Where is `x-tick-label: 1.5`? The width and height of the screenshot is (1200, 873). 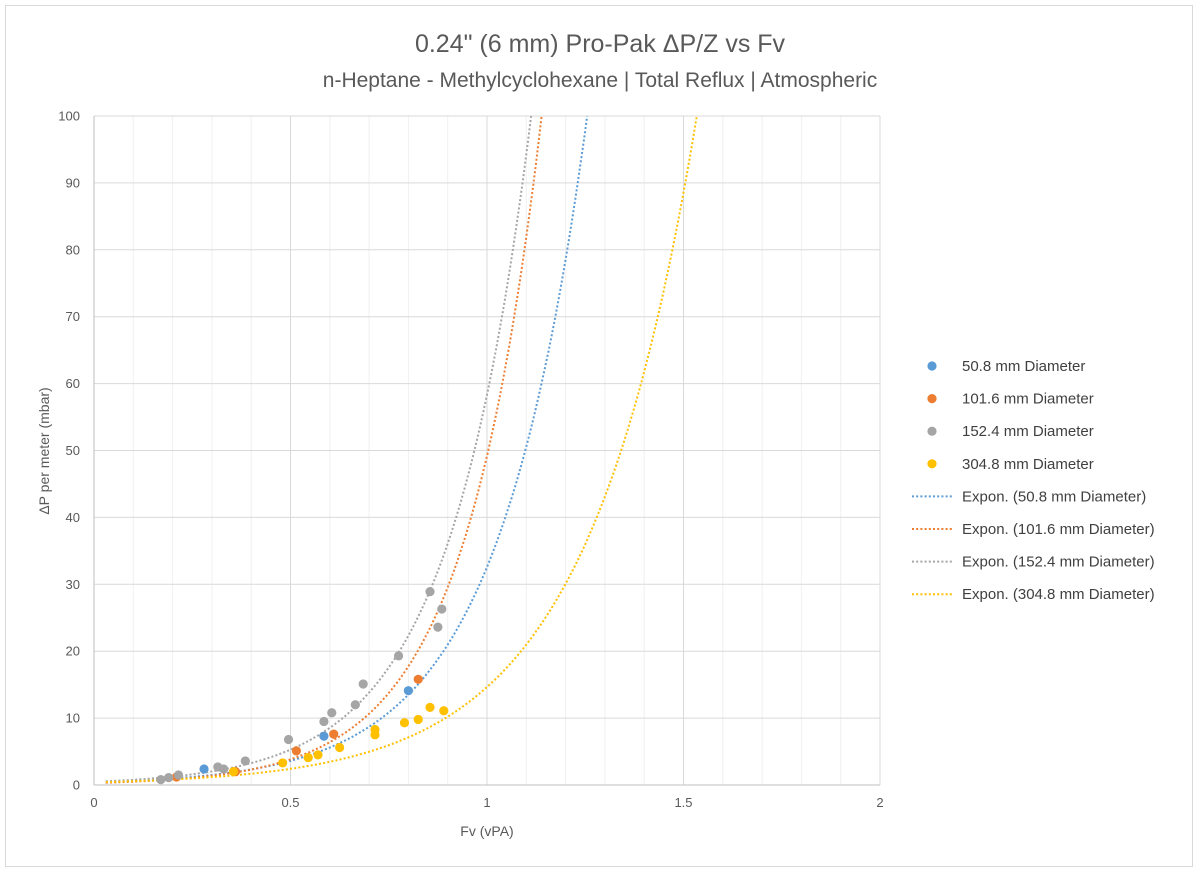 x-tick-label: 1.5 is located at coordinates (683, 802).